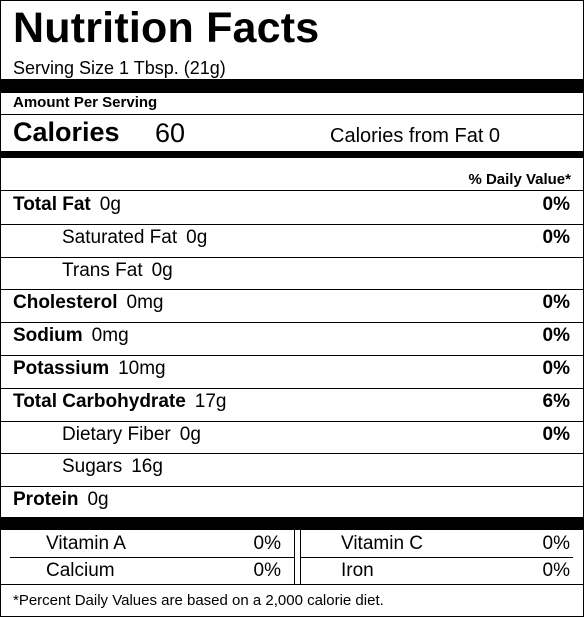  Describe the element at coordinates (556, 401) in the screenshot. I see `nutrient-percent: 6%` at that location.